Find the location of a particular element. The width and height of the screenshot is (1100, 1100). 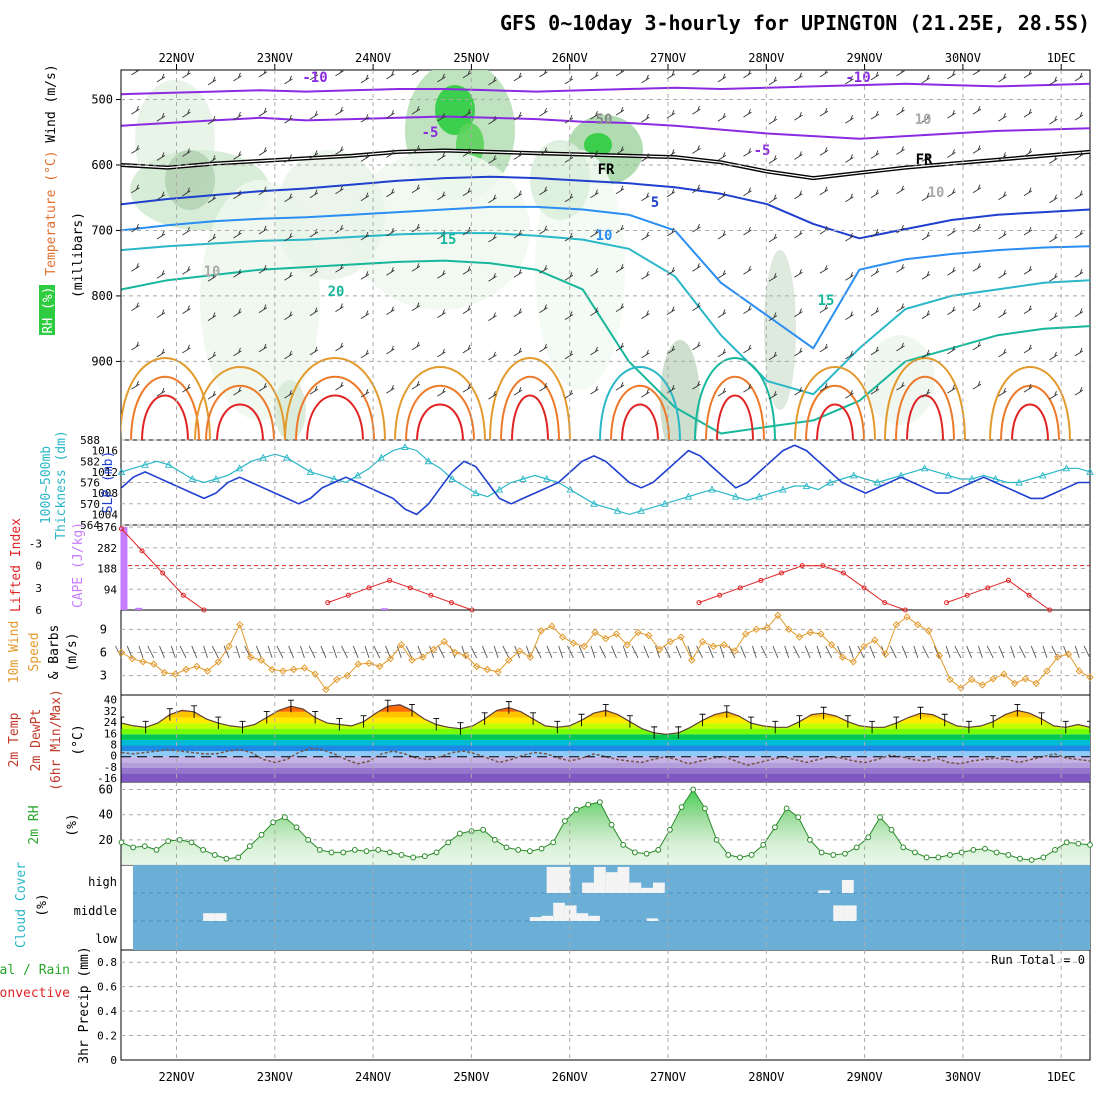

ylabel-cape: CAPE (J/kg) is located at coordinates (78, 565).